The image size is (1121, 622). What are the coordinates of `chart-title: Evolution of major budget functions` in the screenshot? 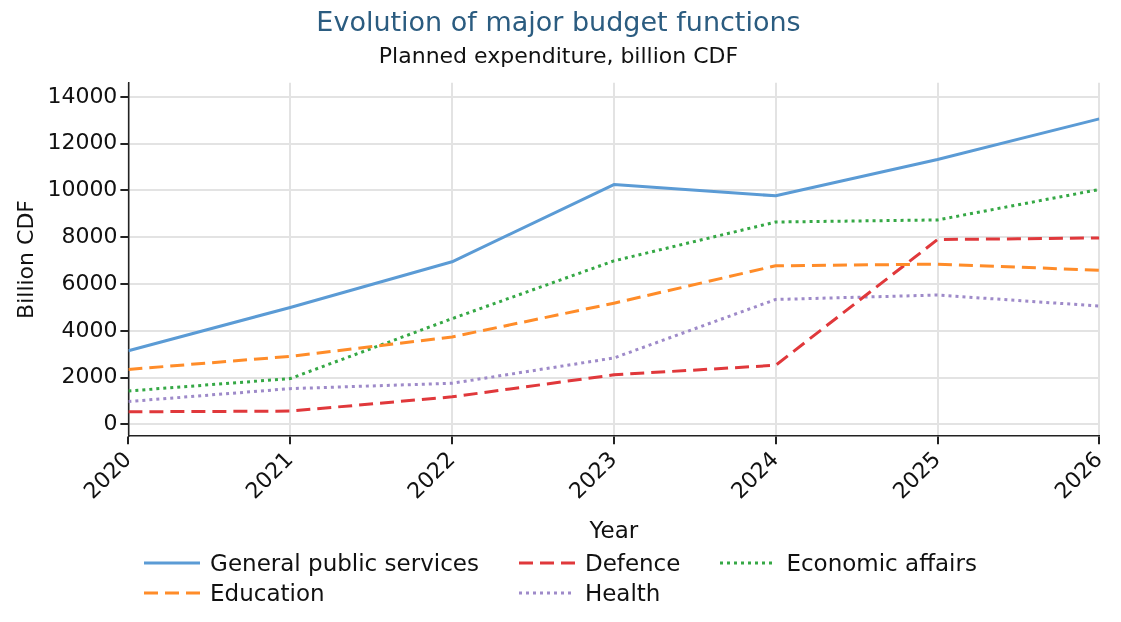 It's located at (558, 22).